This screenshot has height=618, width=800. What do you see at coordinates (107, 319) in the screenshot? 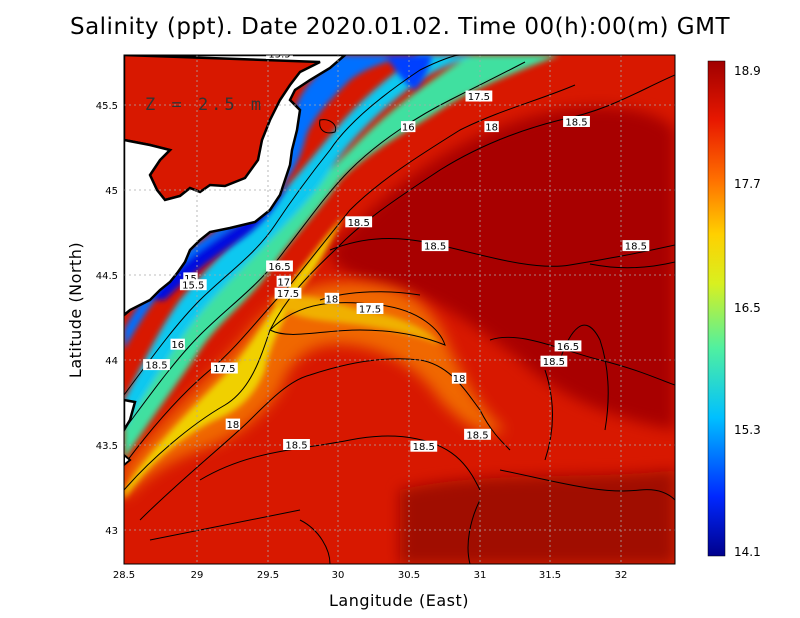
I see `y-axis-ticks: 43 43.5 44 44.5 45 45.5` at bounding box center [107, 319].